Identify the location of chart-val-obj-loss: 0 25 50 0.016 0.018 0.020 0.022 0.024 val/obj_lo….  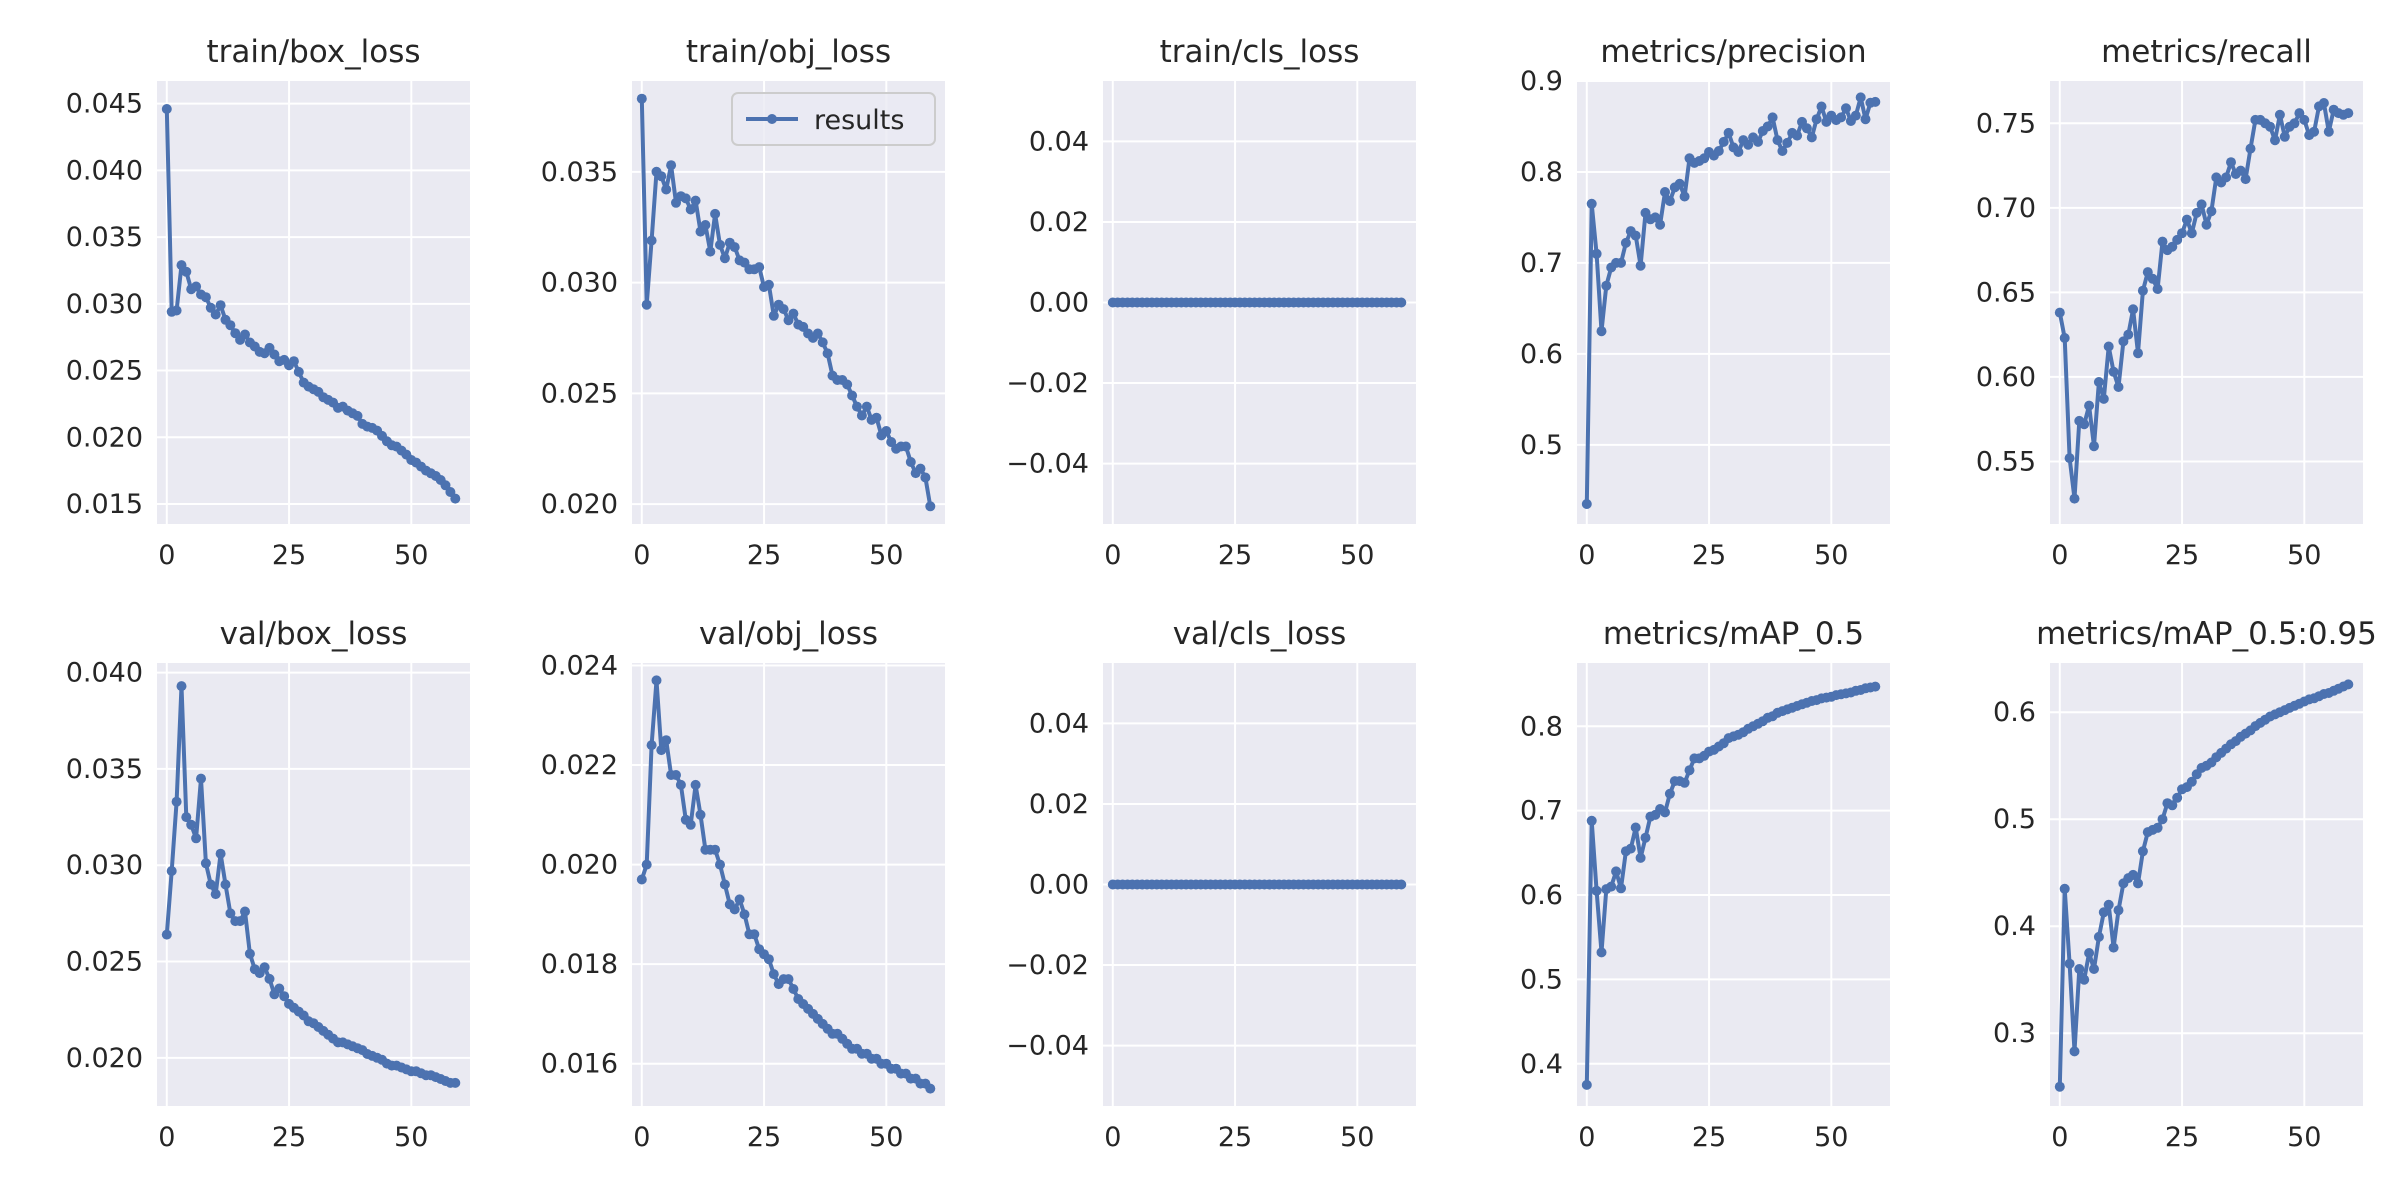
(743, 884).